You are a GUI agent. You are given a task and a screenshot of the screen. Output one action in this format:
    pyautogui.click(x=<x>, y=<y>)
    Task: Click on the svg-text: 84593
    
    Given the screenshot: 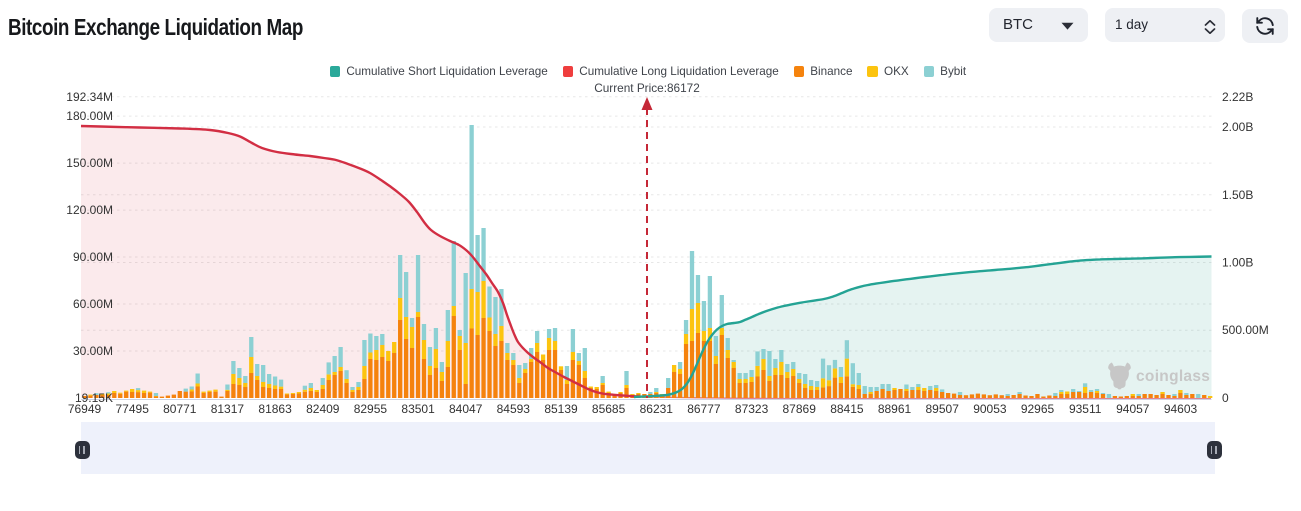 What is the action you would take?
    pyautogui.click(x=514, y=409)
    